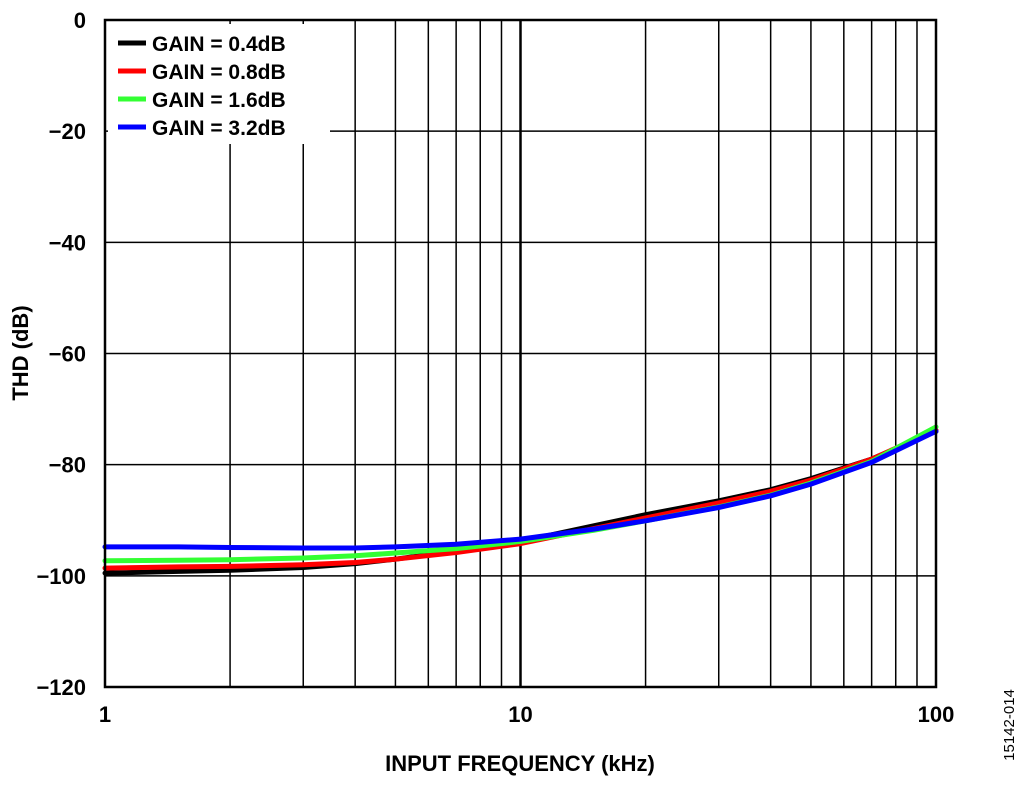 The width and height of the screenshot is (1024, 791). Describe the element at coordinates (61, 576) in the screenshot. I see `y-tick-label: −100` at that location.